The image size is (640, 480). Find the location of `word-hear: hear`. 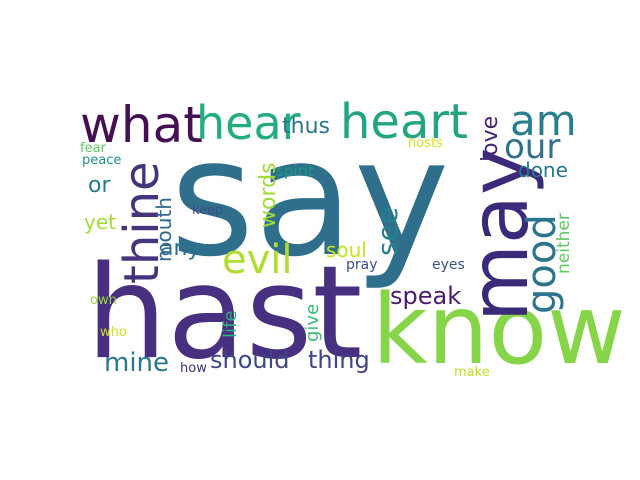

word-hear: hear is located at coordinates (248, 123).